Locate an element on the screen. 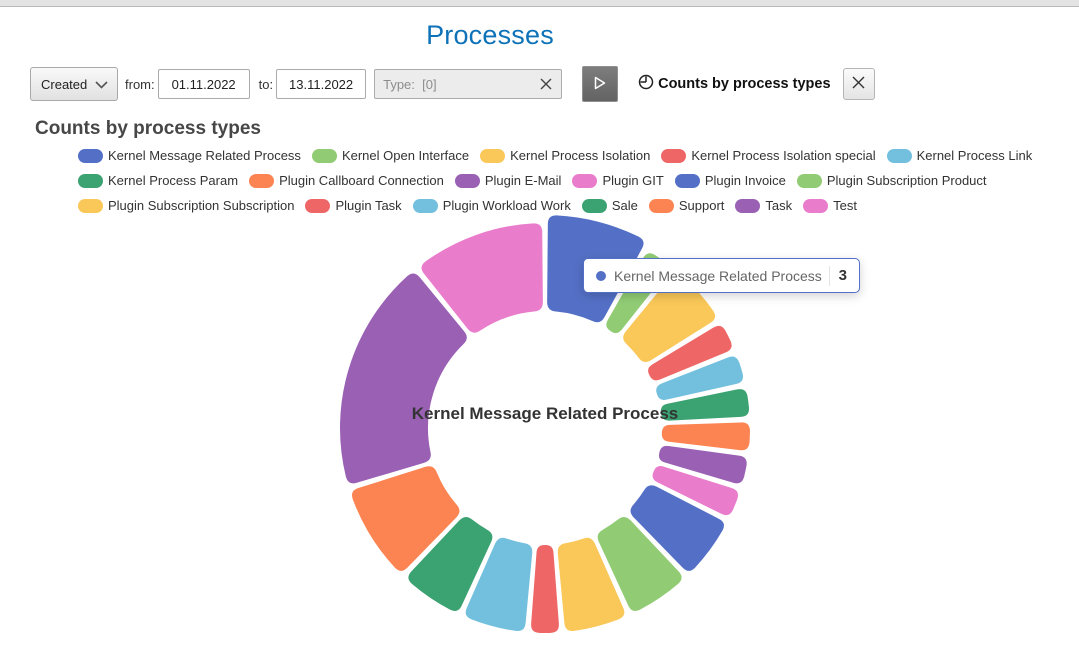 This screenshot has height=668, width=1079. tooltip-series-dot is located at coordinates (601, 275).